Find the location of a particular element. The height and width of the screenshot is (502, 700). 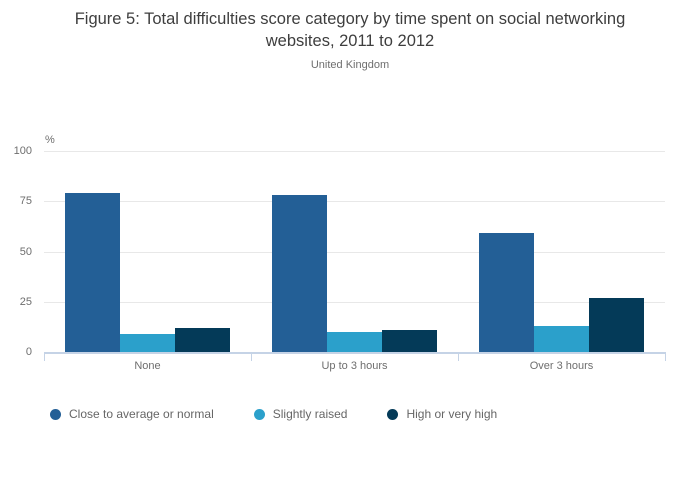

legend-item: Close to average or normal is located at coordinates (132, 414).